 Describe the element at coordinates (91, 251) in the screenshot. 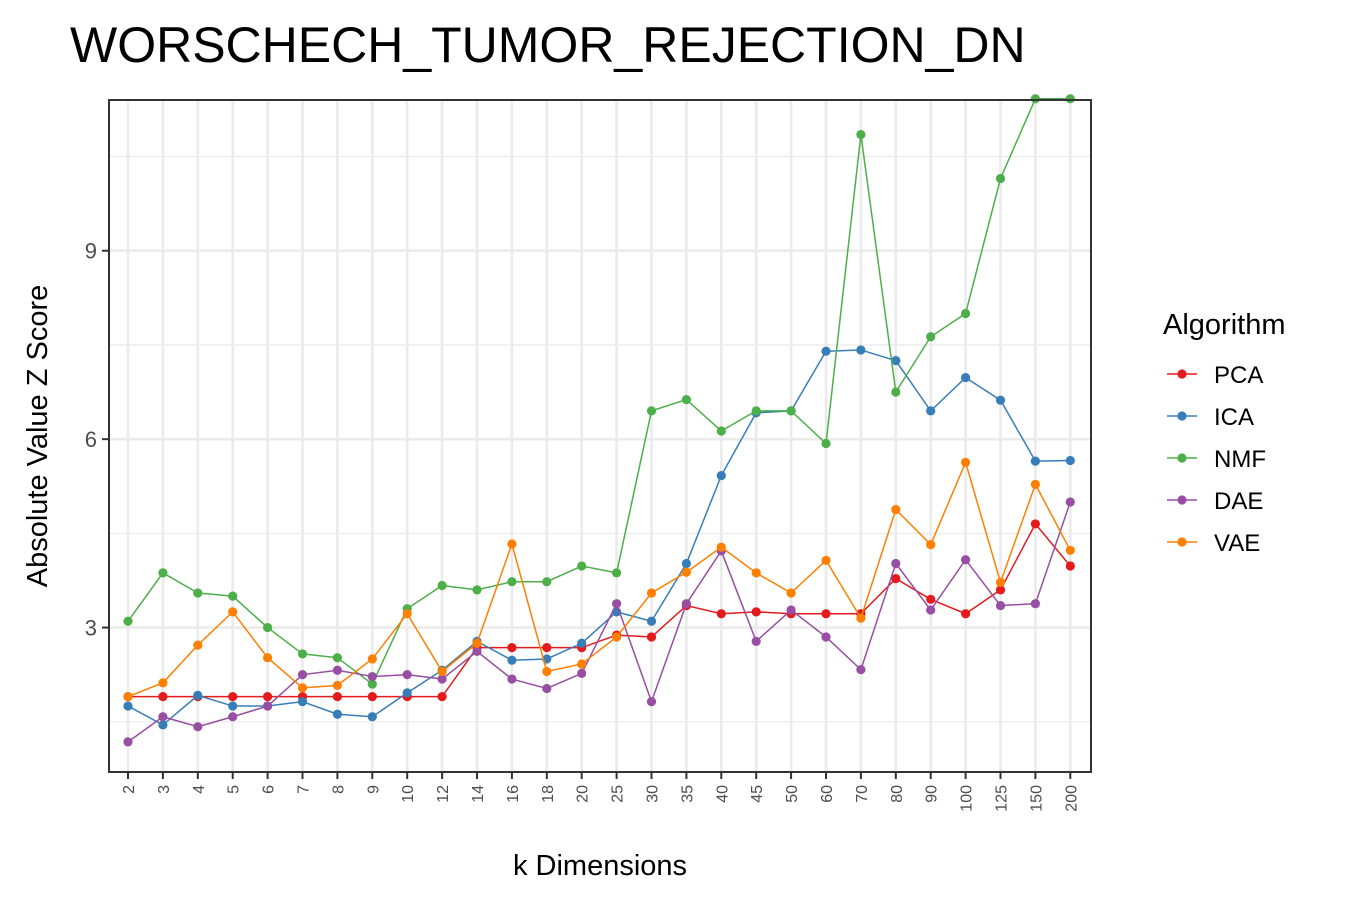

I see `y-tick-label: 9` at that location.